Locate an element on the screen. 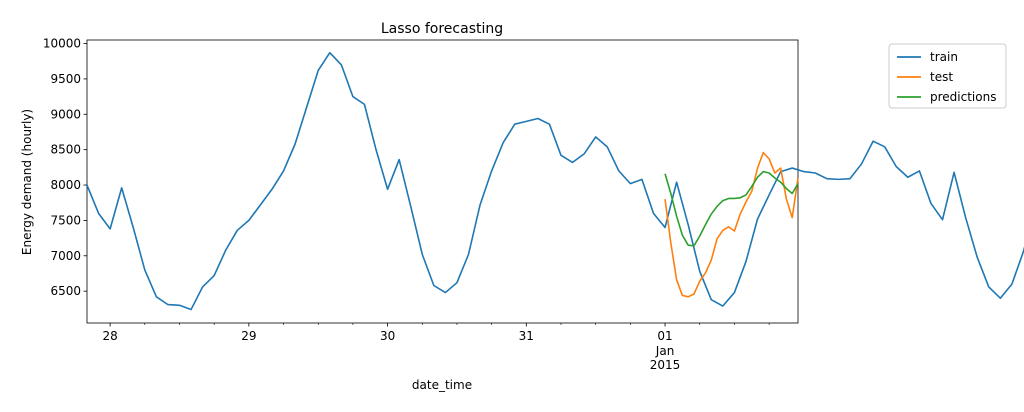 This screenshot has width=1024, height=412. x-tick-label: 31 is located at coordinates (526, 336).